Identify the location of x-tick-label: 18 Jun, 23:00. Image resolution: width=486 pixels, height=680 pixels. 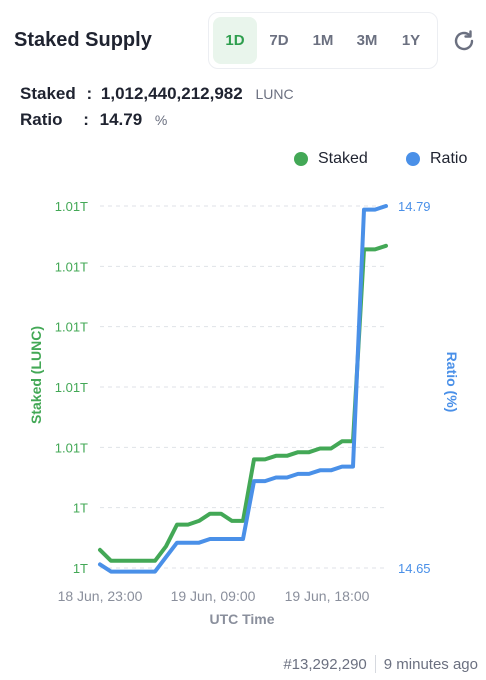
(100, 596).